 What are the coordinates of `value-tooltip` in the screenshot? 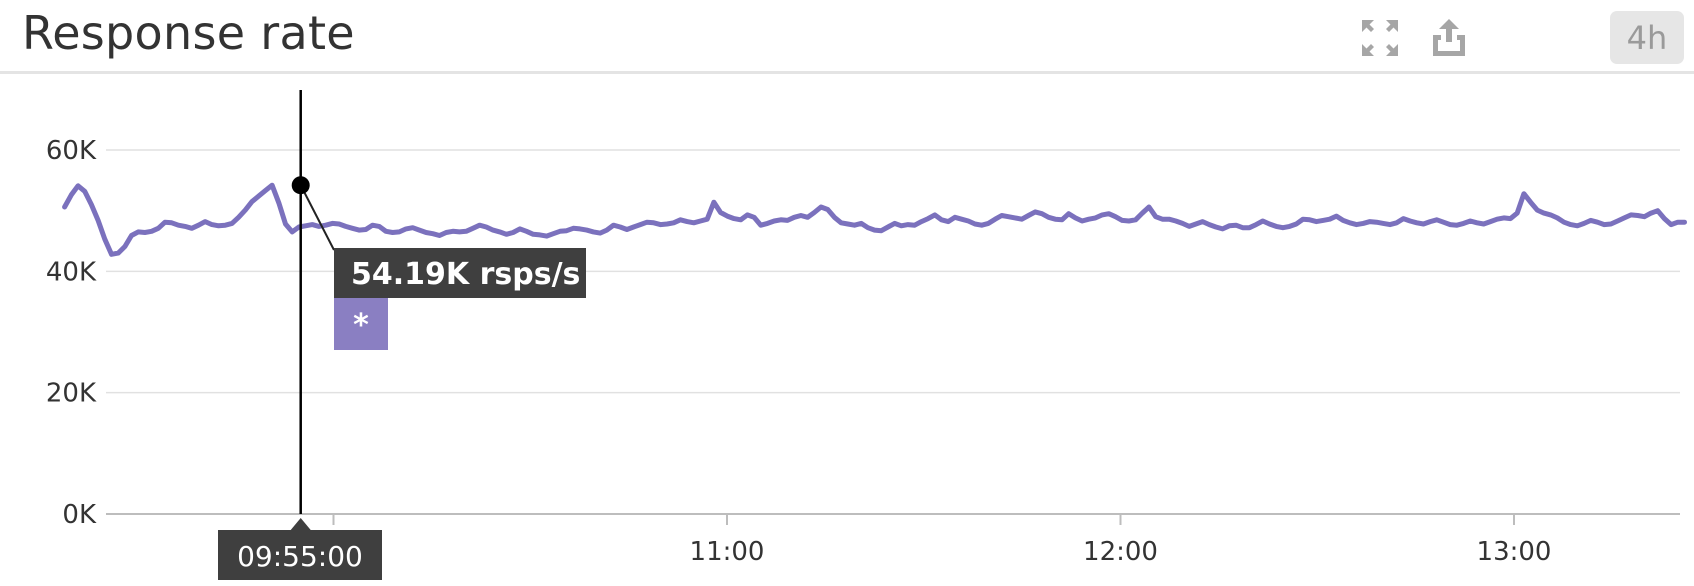 It's located at (460, 273).